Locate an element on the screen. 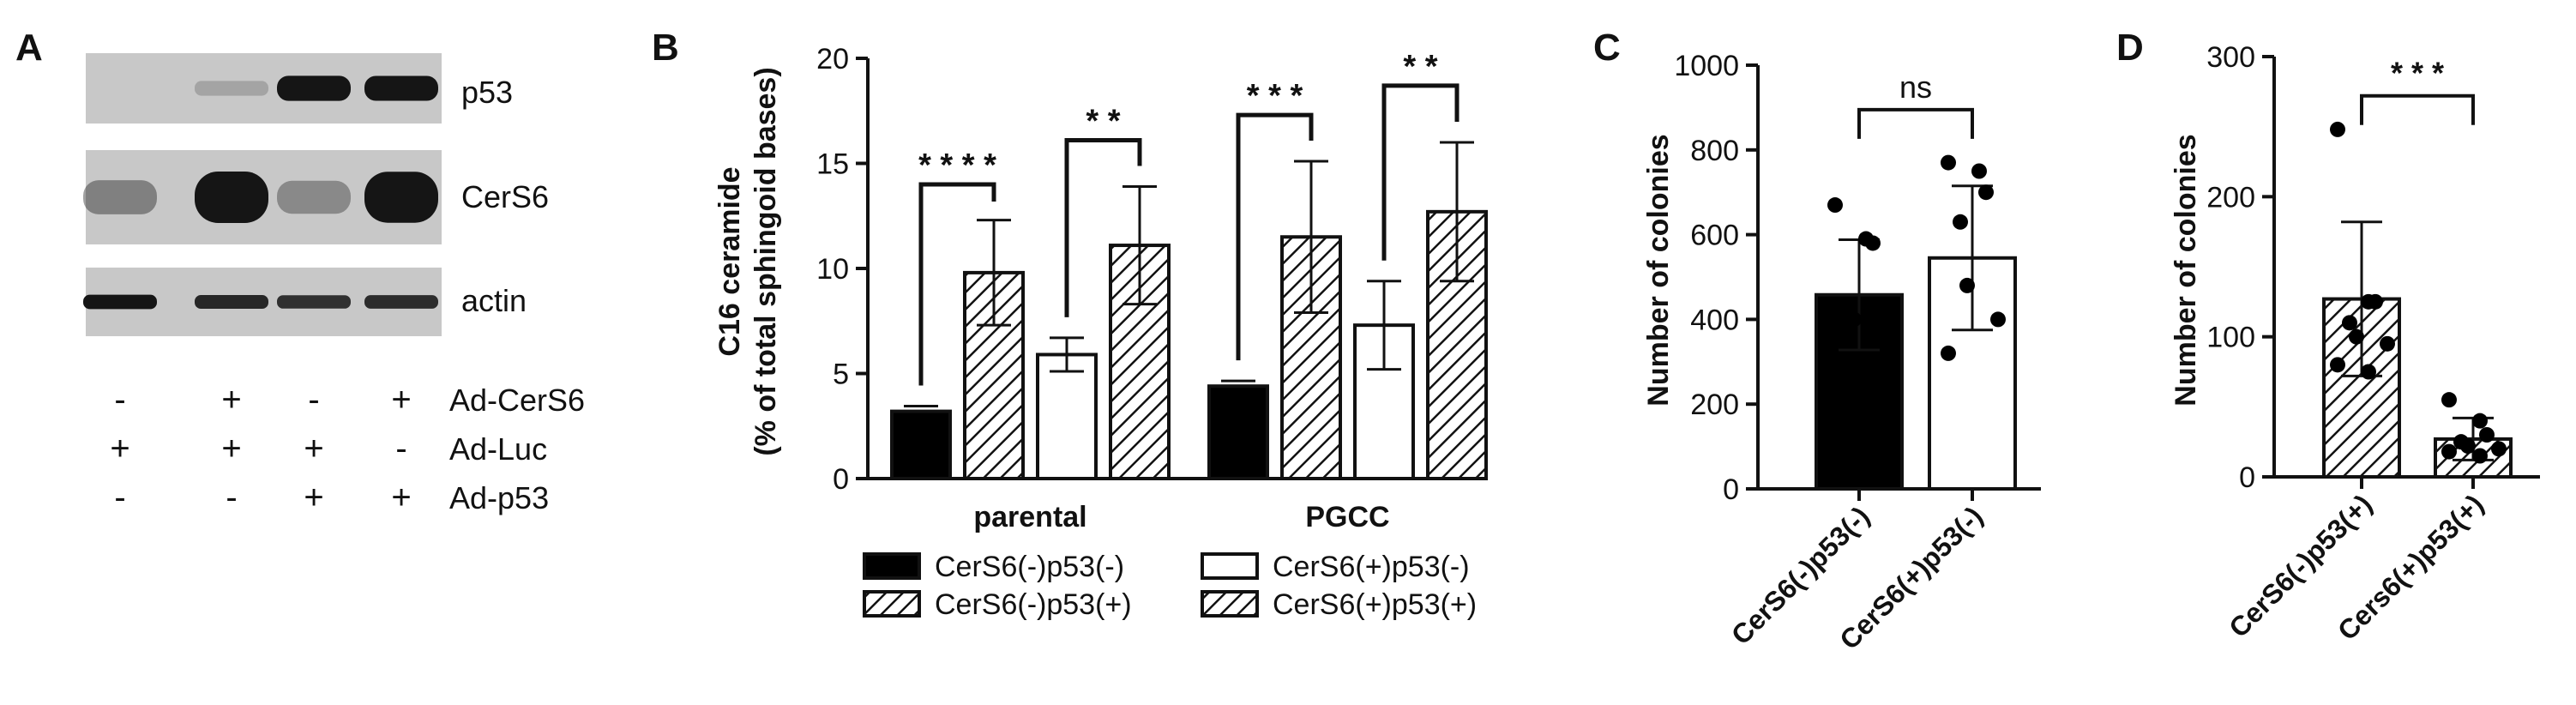 The image size is (2576, 705). sign-ad-cers6-lane-1: - is located at coordinates (119, 400).